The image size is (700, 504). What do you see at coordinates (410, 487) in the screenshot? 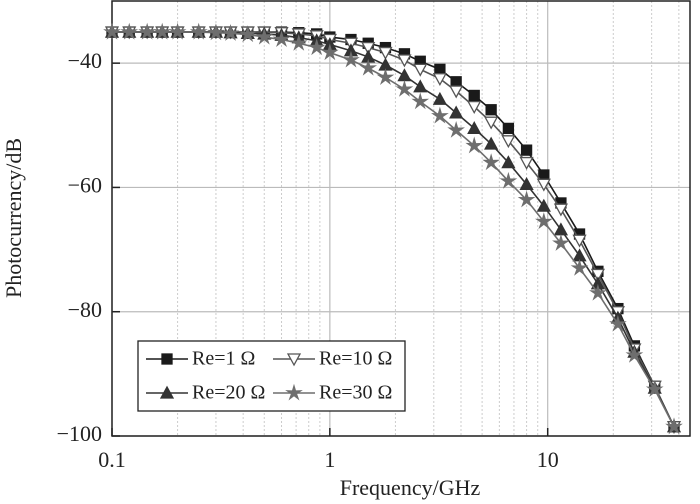
I see `x-axis-label: Frequency/GHz` at bounding box center [410, 487].